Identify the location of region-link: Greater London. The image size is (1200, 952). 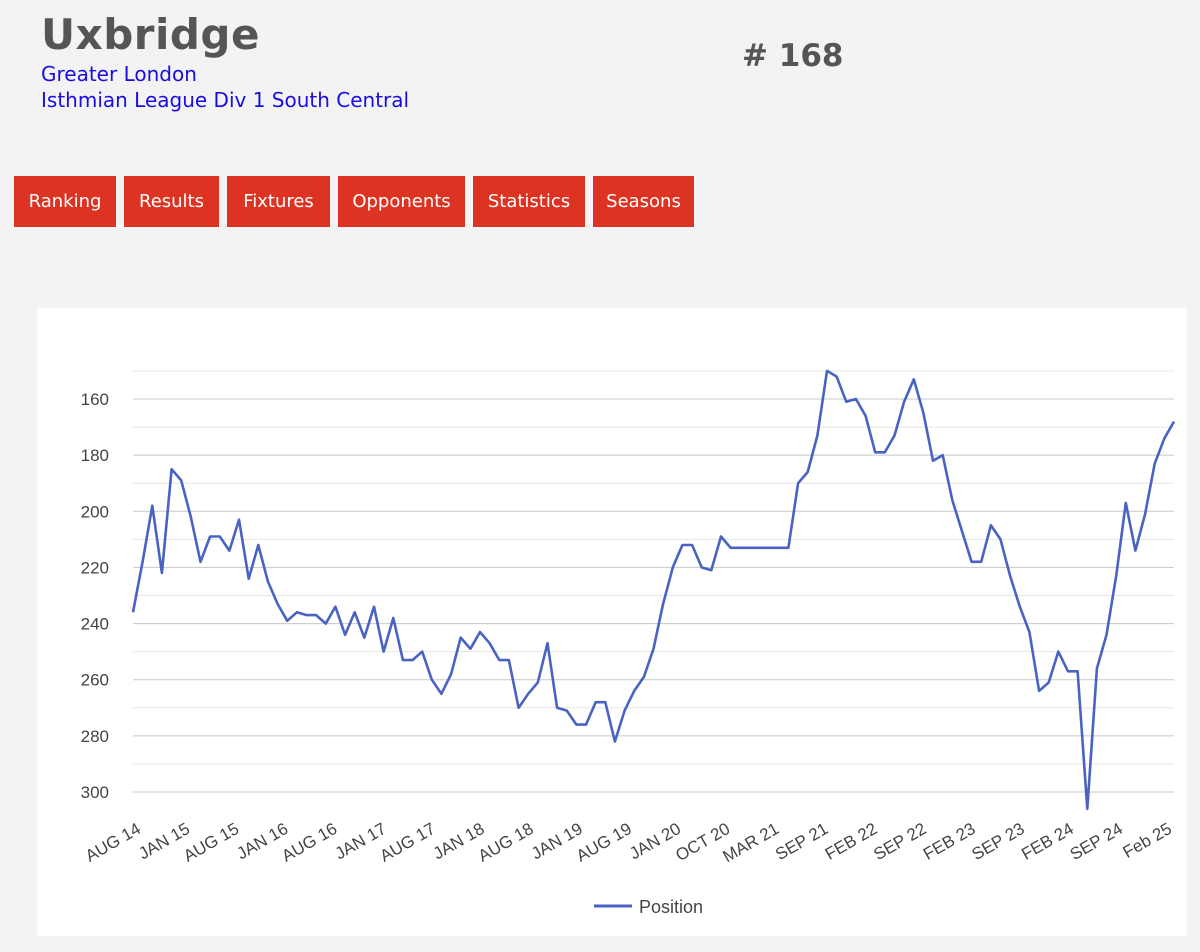
(119, 74).